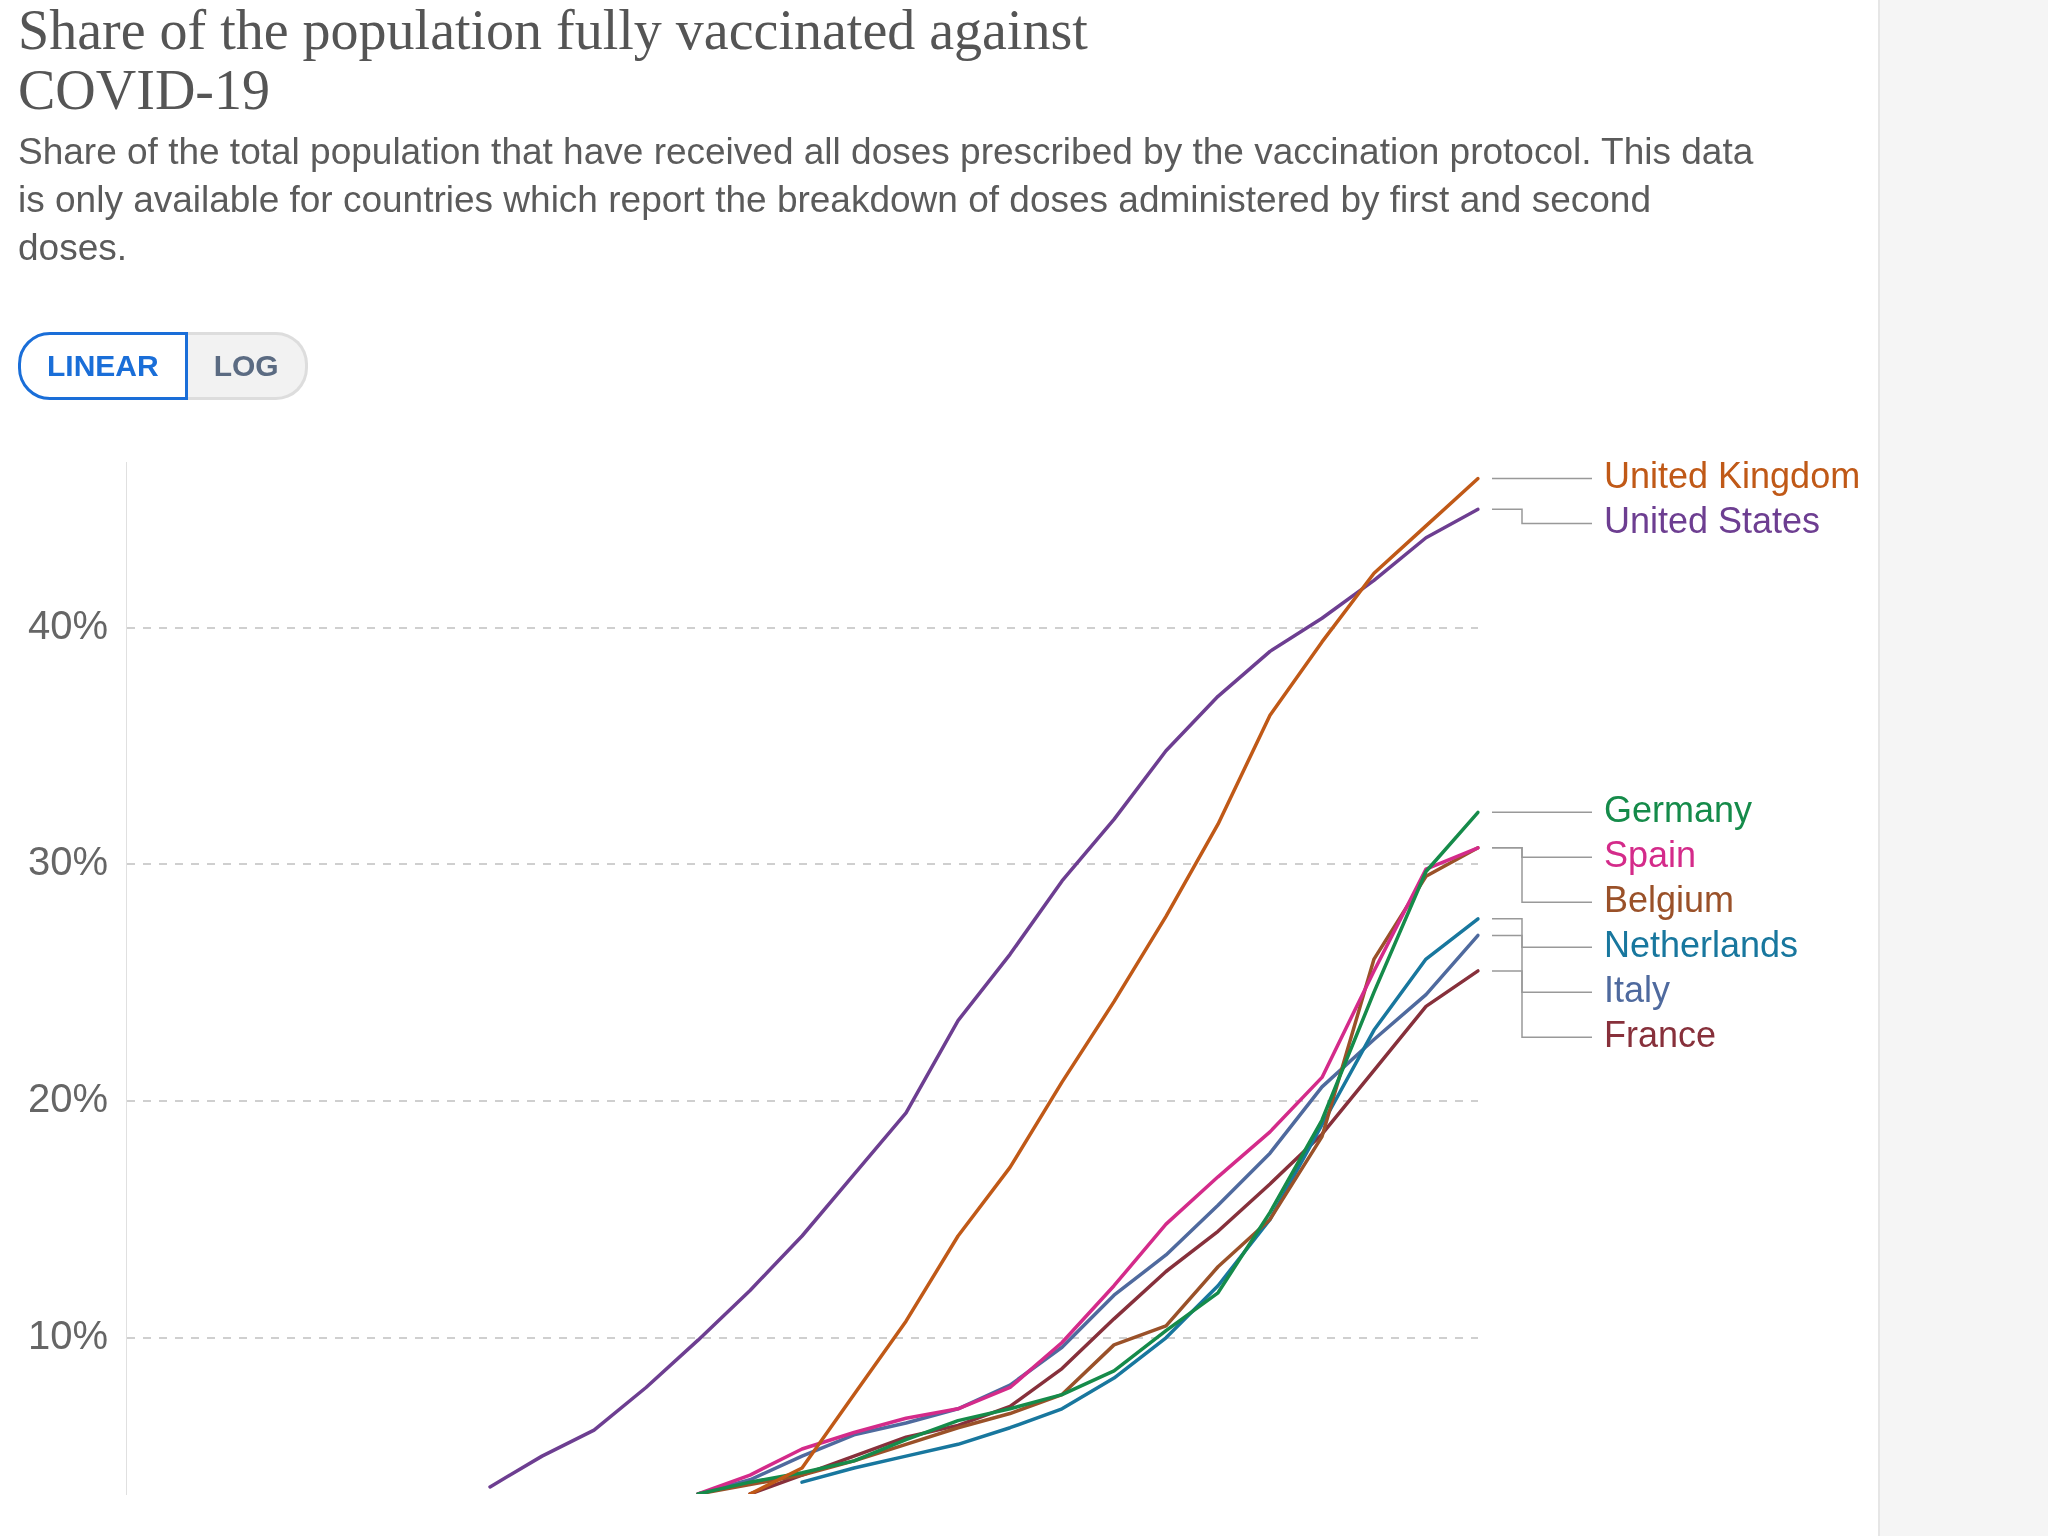 Image resolution: width=2048 pixels, height=1536 pixels. Describe the element at coordinates (1712, 521) in the screenshot. I see `text: United States` at that location.